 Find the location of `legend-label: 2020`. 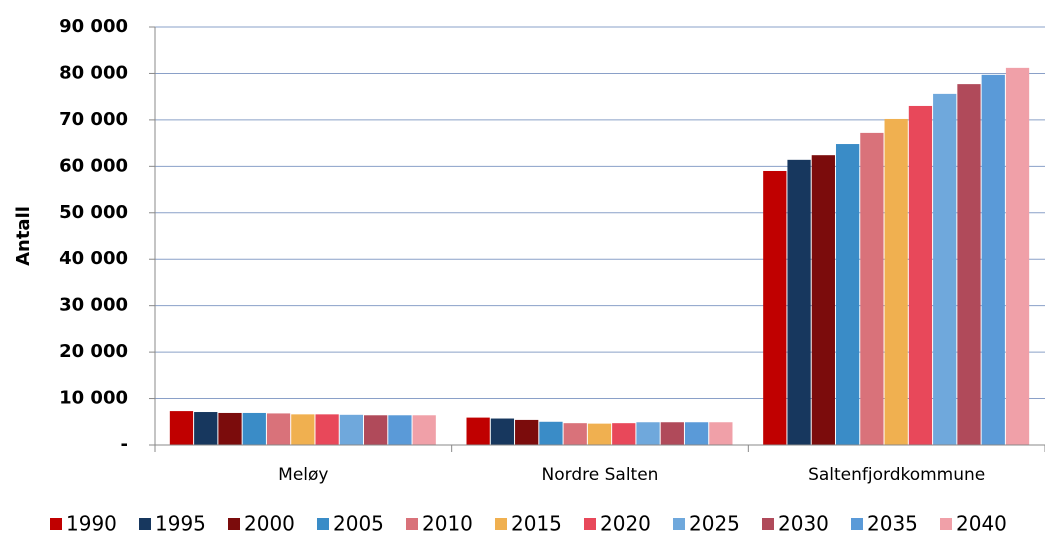

legend-label: 2020 is located at coordinates (625, 524).